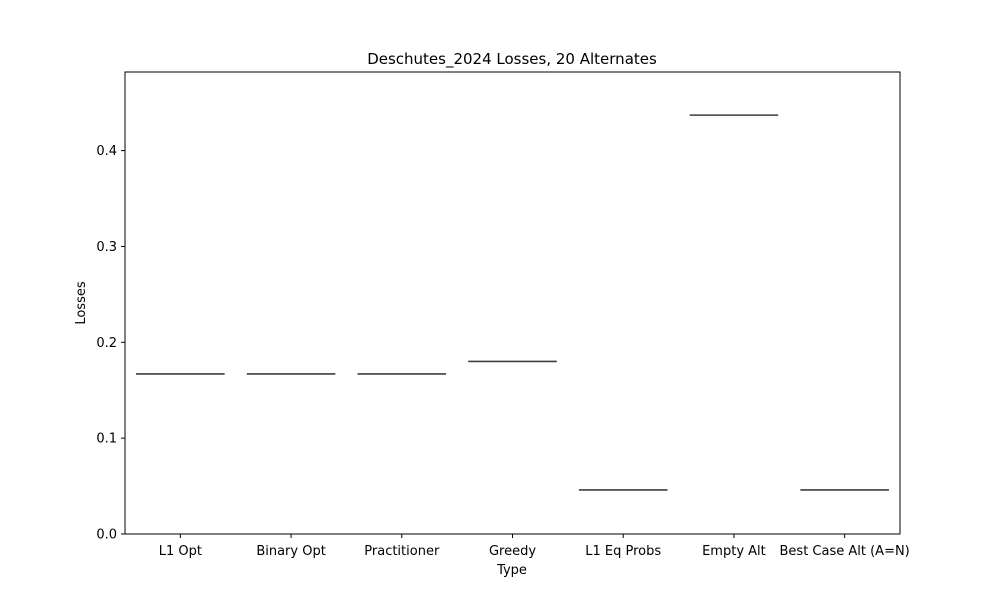  What do you see at coordinates (81, 303) in the screenshot?
I see `y-axis-label: Losses` at bounding box center [81, 303].